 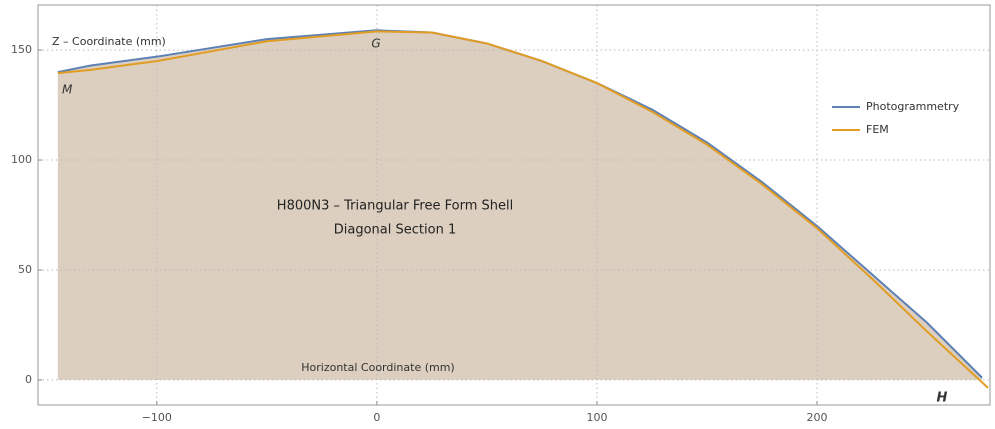 I want to click on legend-label: Photogrammetry, so click(x=913, y=106).